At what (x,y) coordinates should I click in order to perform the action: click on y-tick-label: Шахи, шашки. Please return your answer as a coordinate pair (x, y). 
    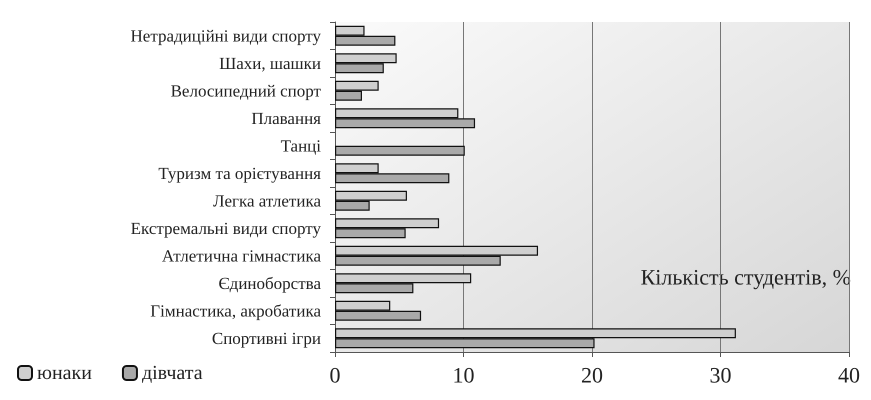
    Looking at the image, I should click on (270, 63).